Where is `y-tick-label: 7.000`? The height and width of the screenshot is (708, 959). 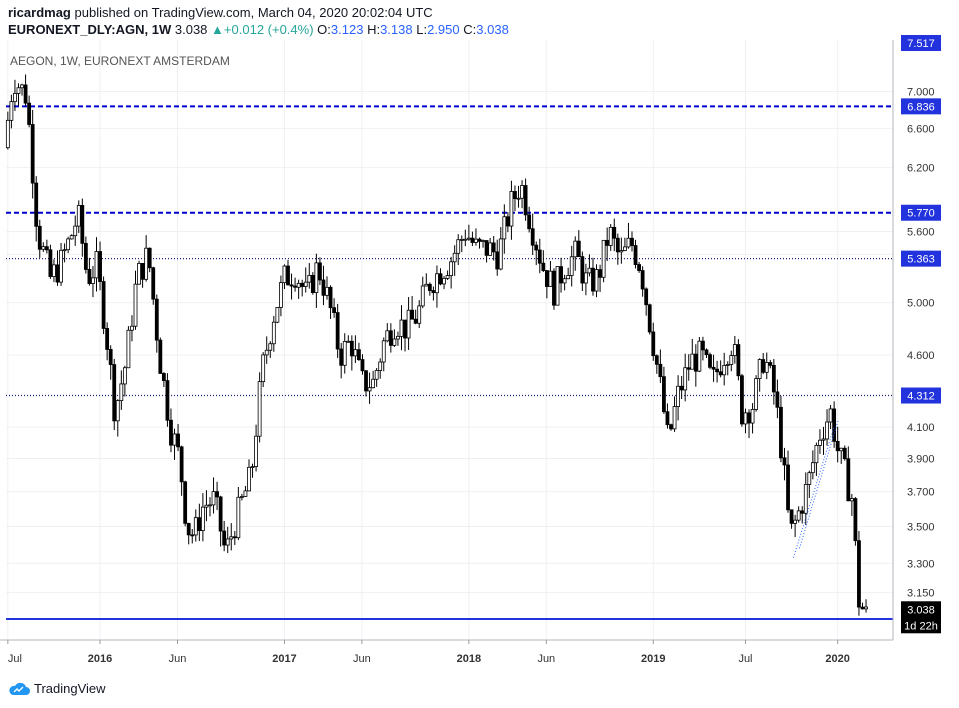 y-tick-label: 7.000 is located at coordinates (921, 92).